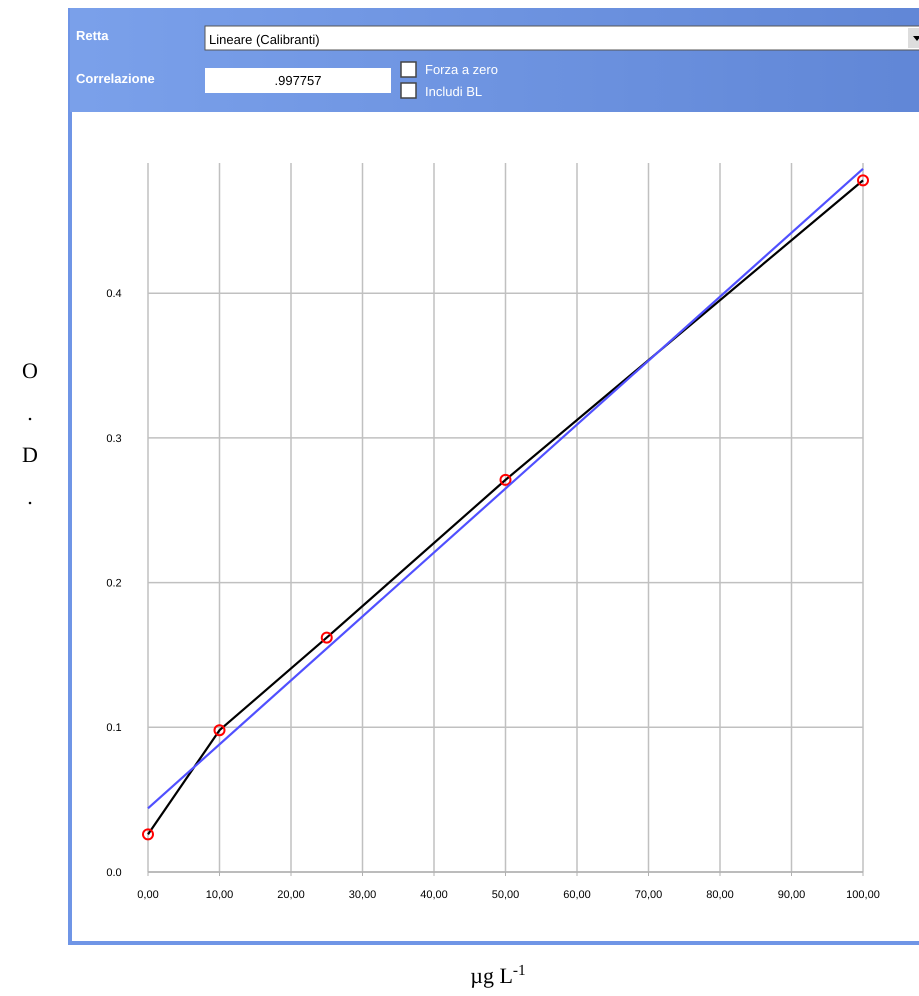  What do you see at coordinates (148, 895) in the screenshot?
I see `x-tick-label: 0,00` at bounding box center [148, 895].